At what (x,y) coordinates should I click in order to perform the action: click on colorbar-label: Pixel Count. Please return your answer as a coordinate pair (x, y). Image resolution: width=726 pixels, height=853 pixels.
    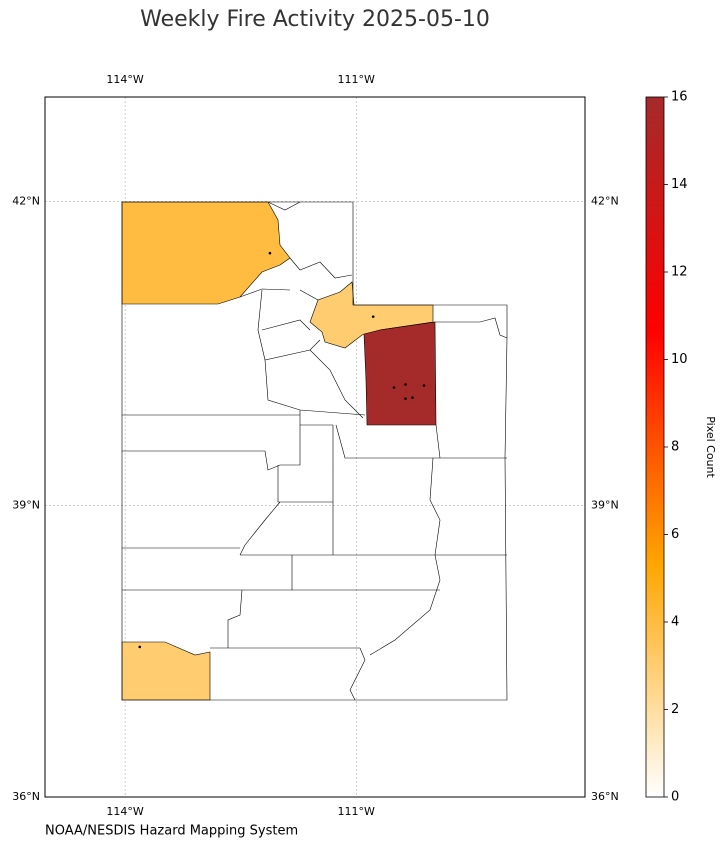
    Looking at the image, I should click on (710, 447).